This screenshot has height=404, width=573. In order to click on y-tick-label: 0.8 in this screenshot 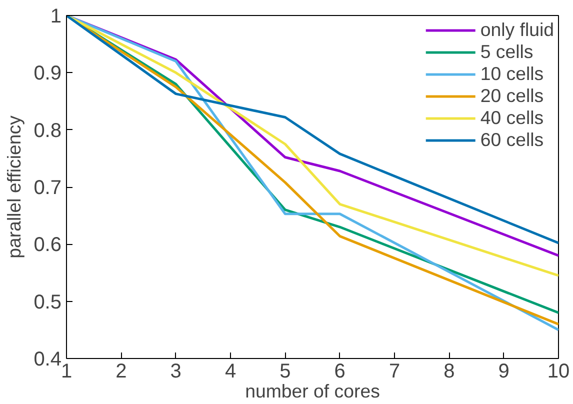, I will do `click(48, 131)`.